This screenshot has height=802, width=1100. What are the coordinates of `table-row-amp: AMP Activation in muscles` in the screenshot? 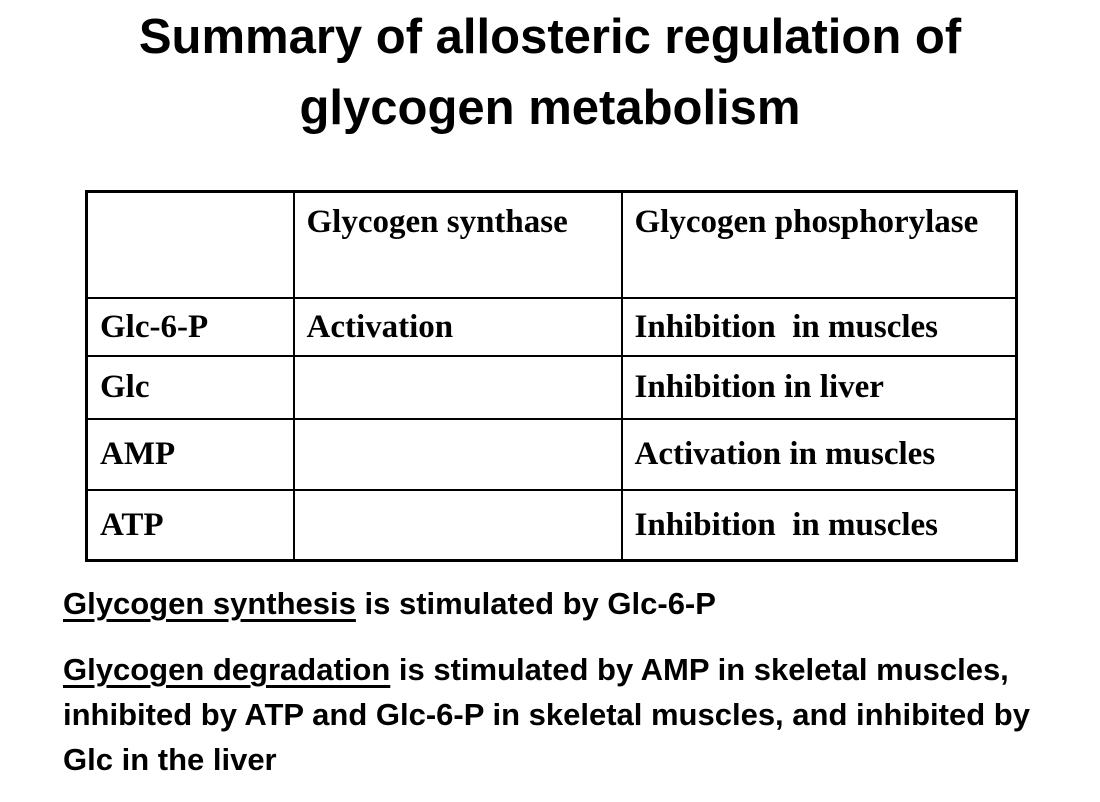 It's located at (551, 454).